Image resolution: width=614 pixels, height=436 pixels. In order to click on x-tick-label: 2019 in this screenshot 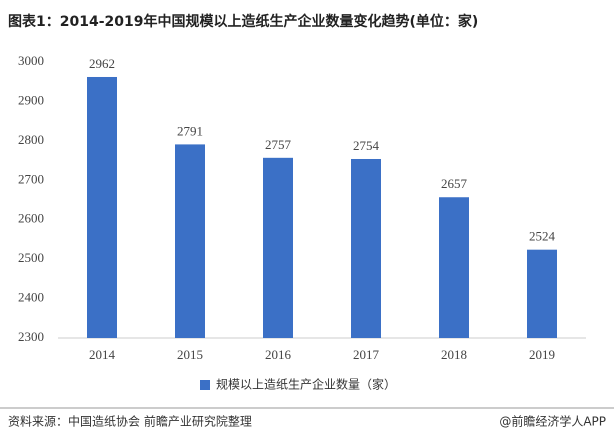, I will do `click(542, 354)`.